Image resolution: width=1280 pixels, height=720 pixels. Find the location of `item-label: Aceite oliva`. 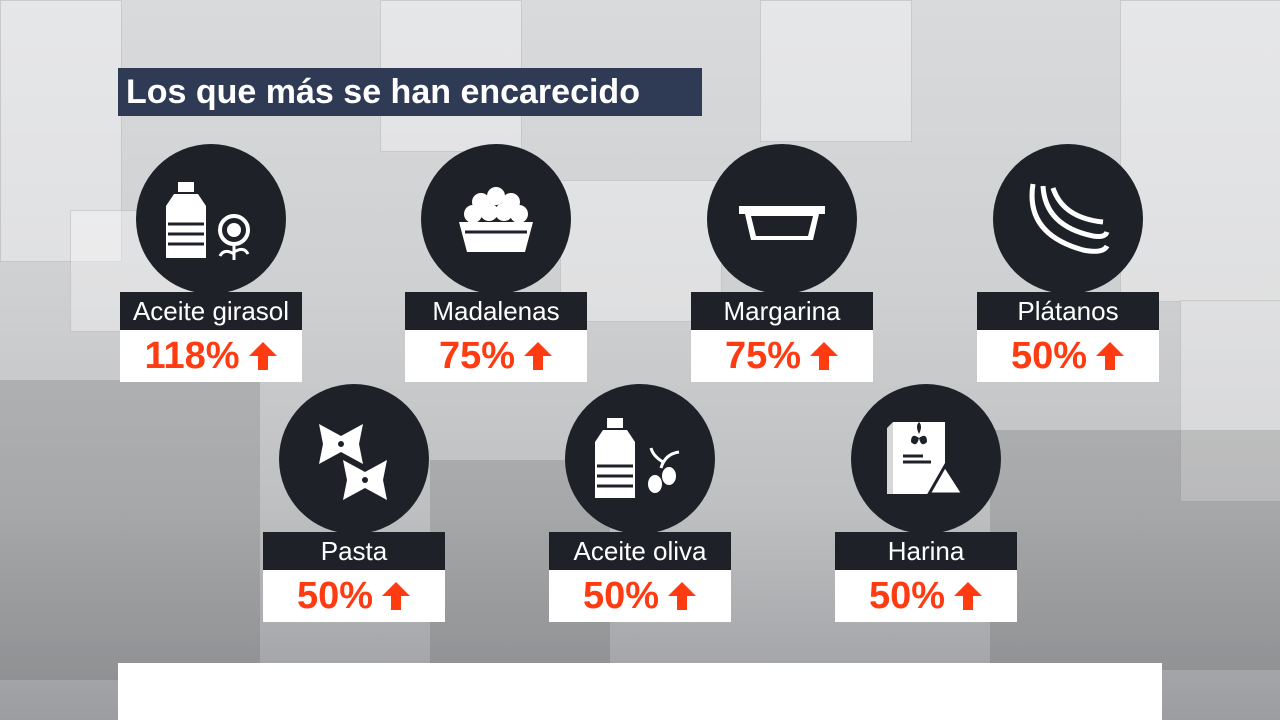

item-label: Aceite oliva is located at coordinates (640, 551).